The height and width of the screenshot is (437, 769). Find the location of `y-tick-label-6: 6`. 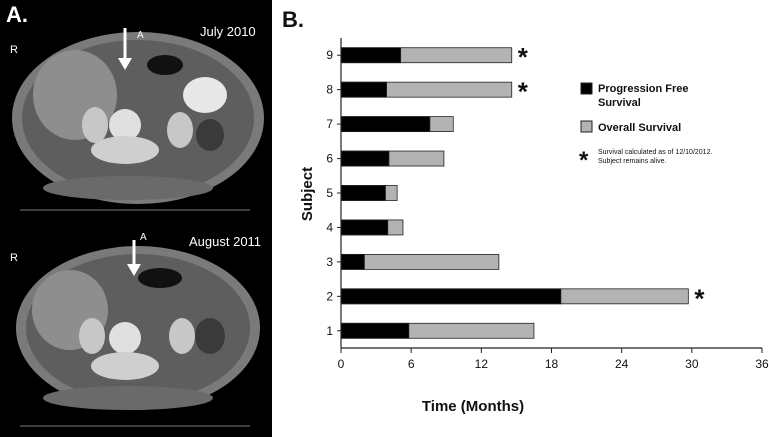

y-tick-label-6: 6 is located at coordinates (329, 159).